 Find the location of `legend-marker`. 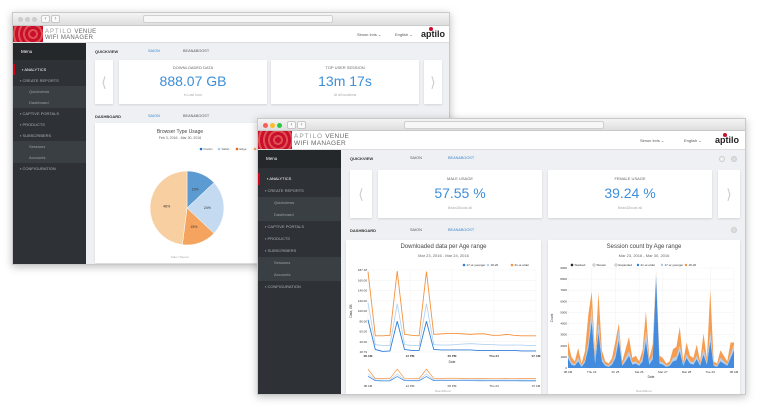

legend-marker is located at coordinates (686, 265).